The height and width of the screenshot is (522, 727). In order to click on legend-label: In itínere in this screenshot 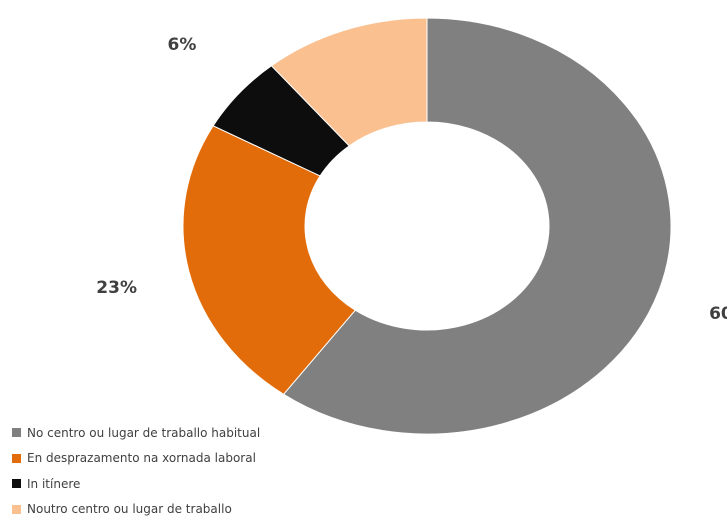, I will do `click(53, 484)`.